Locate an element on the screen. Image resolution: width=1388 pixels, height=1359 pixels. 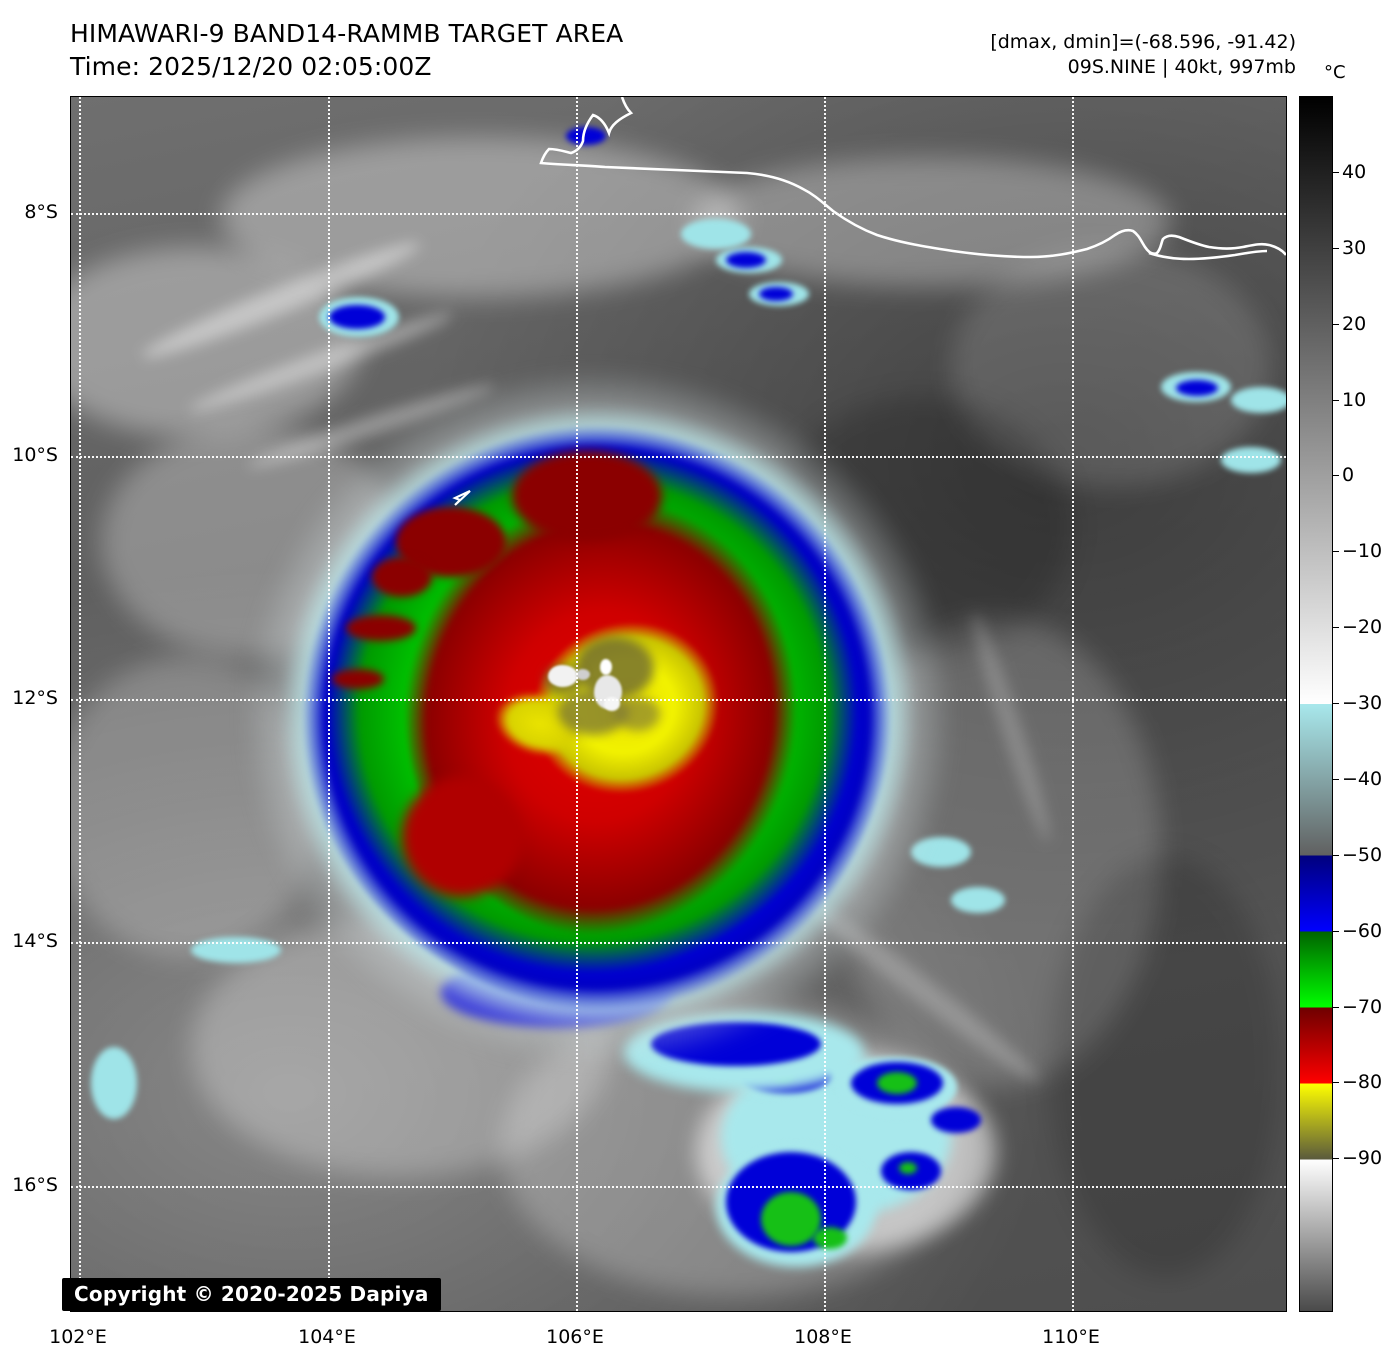
colorbar-tick-label: 20 is located at coordinates (1354, 323).